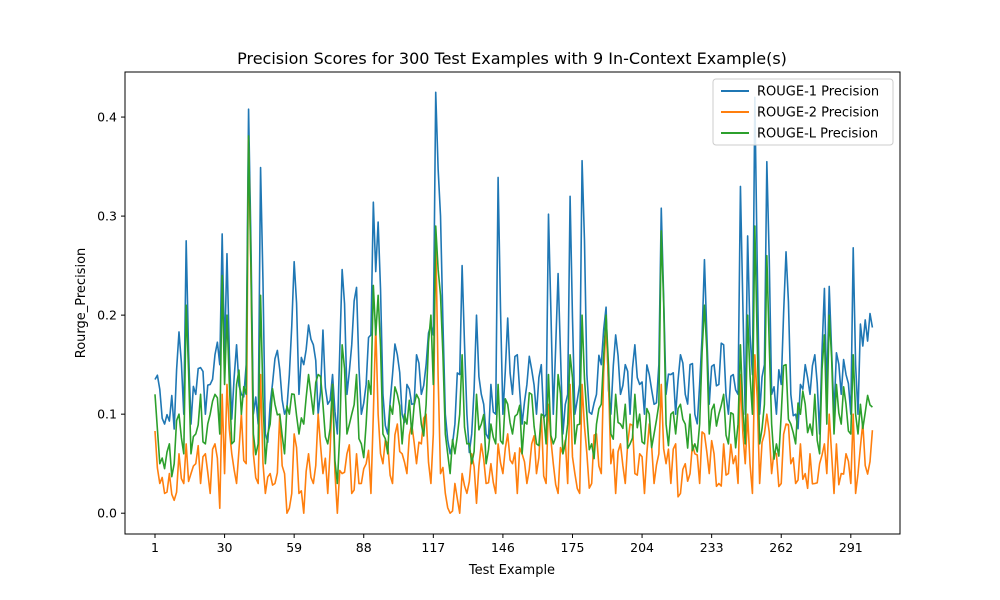  What do you see at coordinates (851, 547) in the screenshot?
I see `x-tick-label: 291` at bounding box center [851, 547].